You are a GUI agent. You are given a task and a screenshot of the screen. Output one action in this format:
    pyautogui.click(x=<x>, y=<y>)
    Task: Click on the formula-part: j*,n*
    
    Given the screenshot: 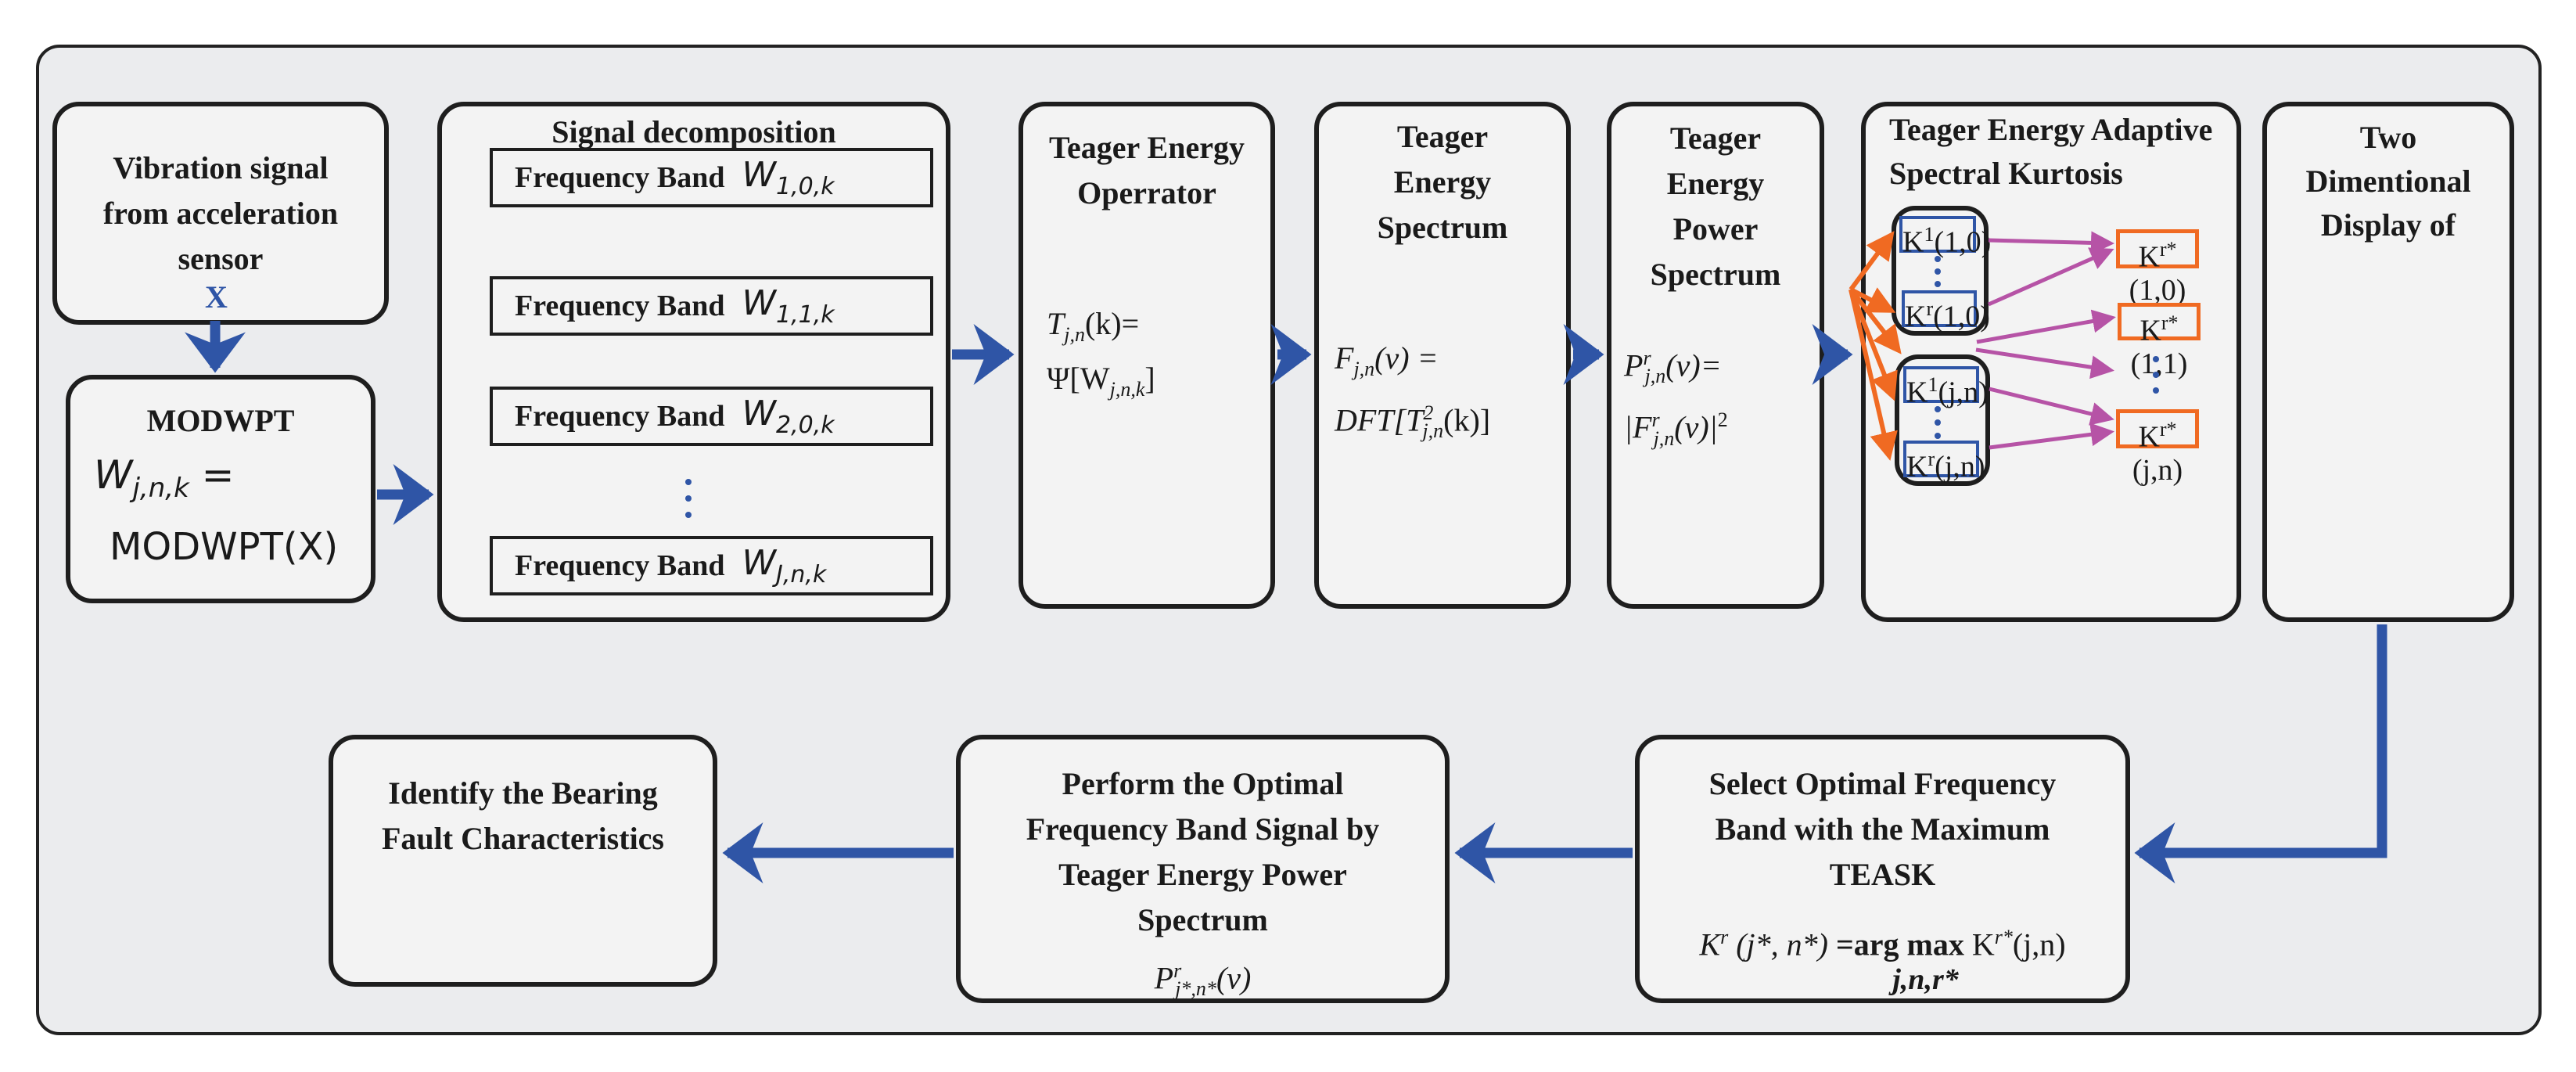 What is the action you would take?
    pyautogui.click(x=1195, y=989)
    